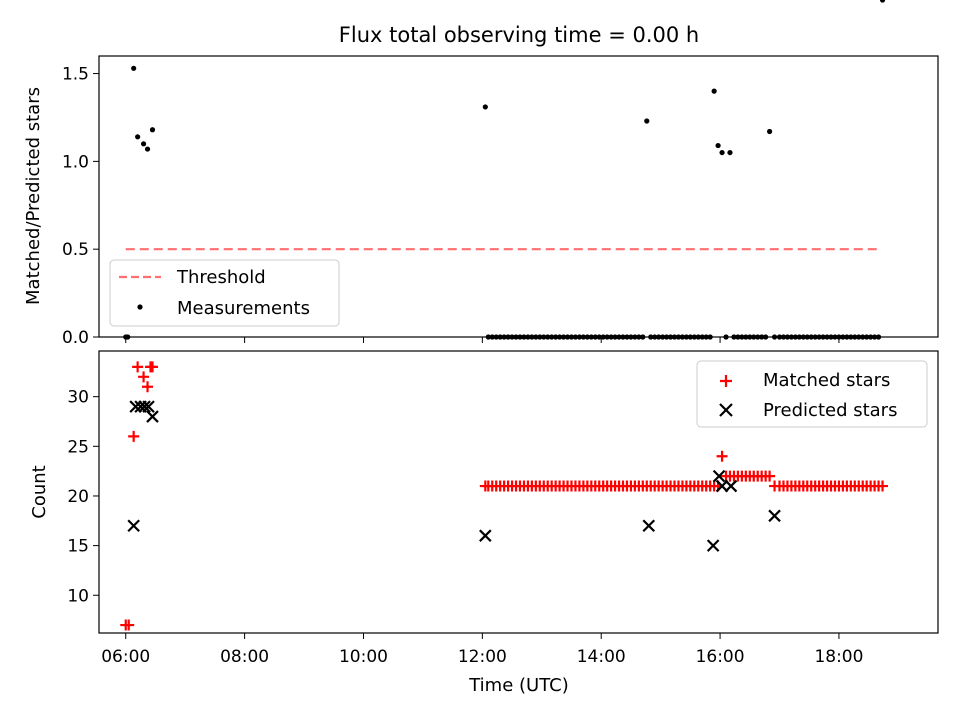 The width and height of the screenshot is (960, 720). I want to click on ratio-legend: Threshold Measurements, so click(224, 293).